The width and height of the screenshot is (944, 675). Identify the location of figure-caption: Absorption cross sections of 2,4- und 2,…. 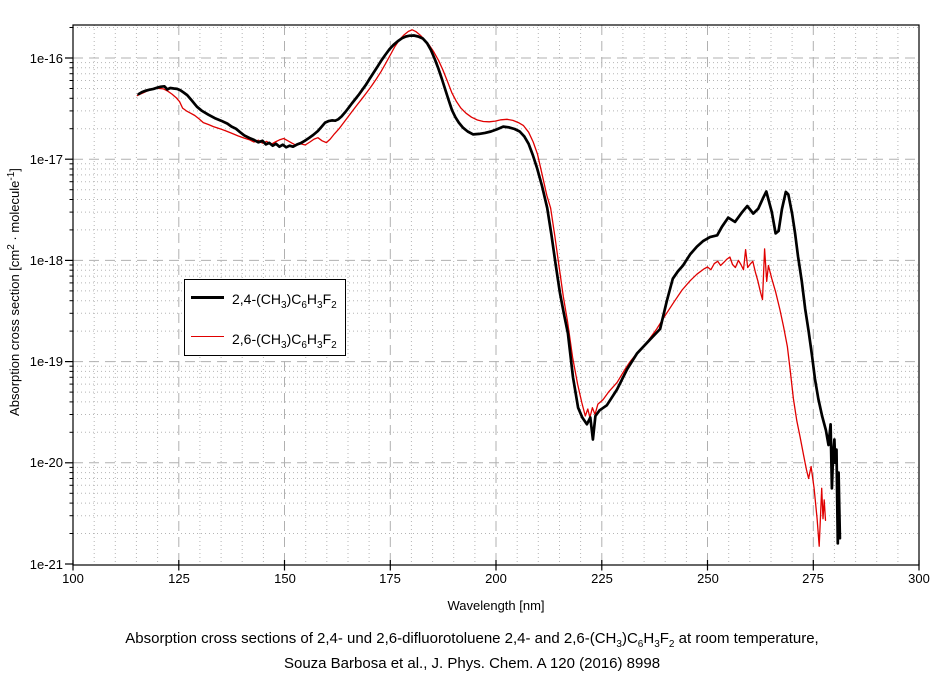
(472, 651).